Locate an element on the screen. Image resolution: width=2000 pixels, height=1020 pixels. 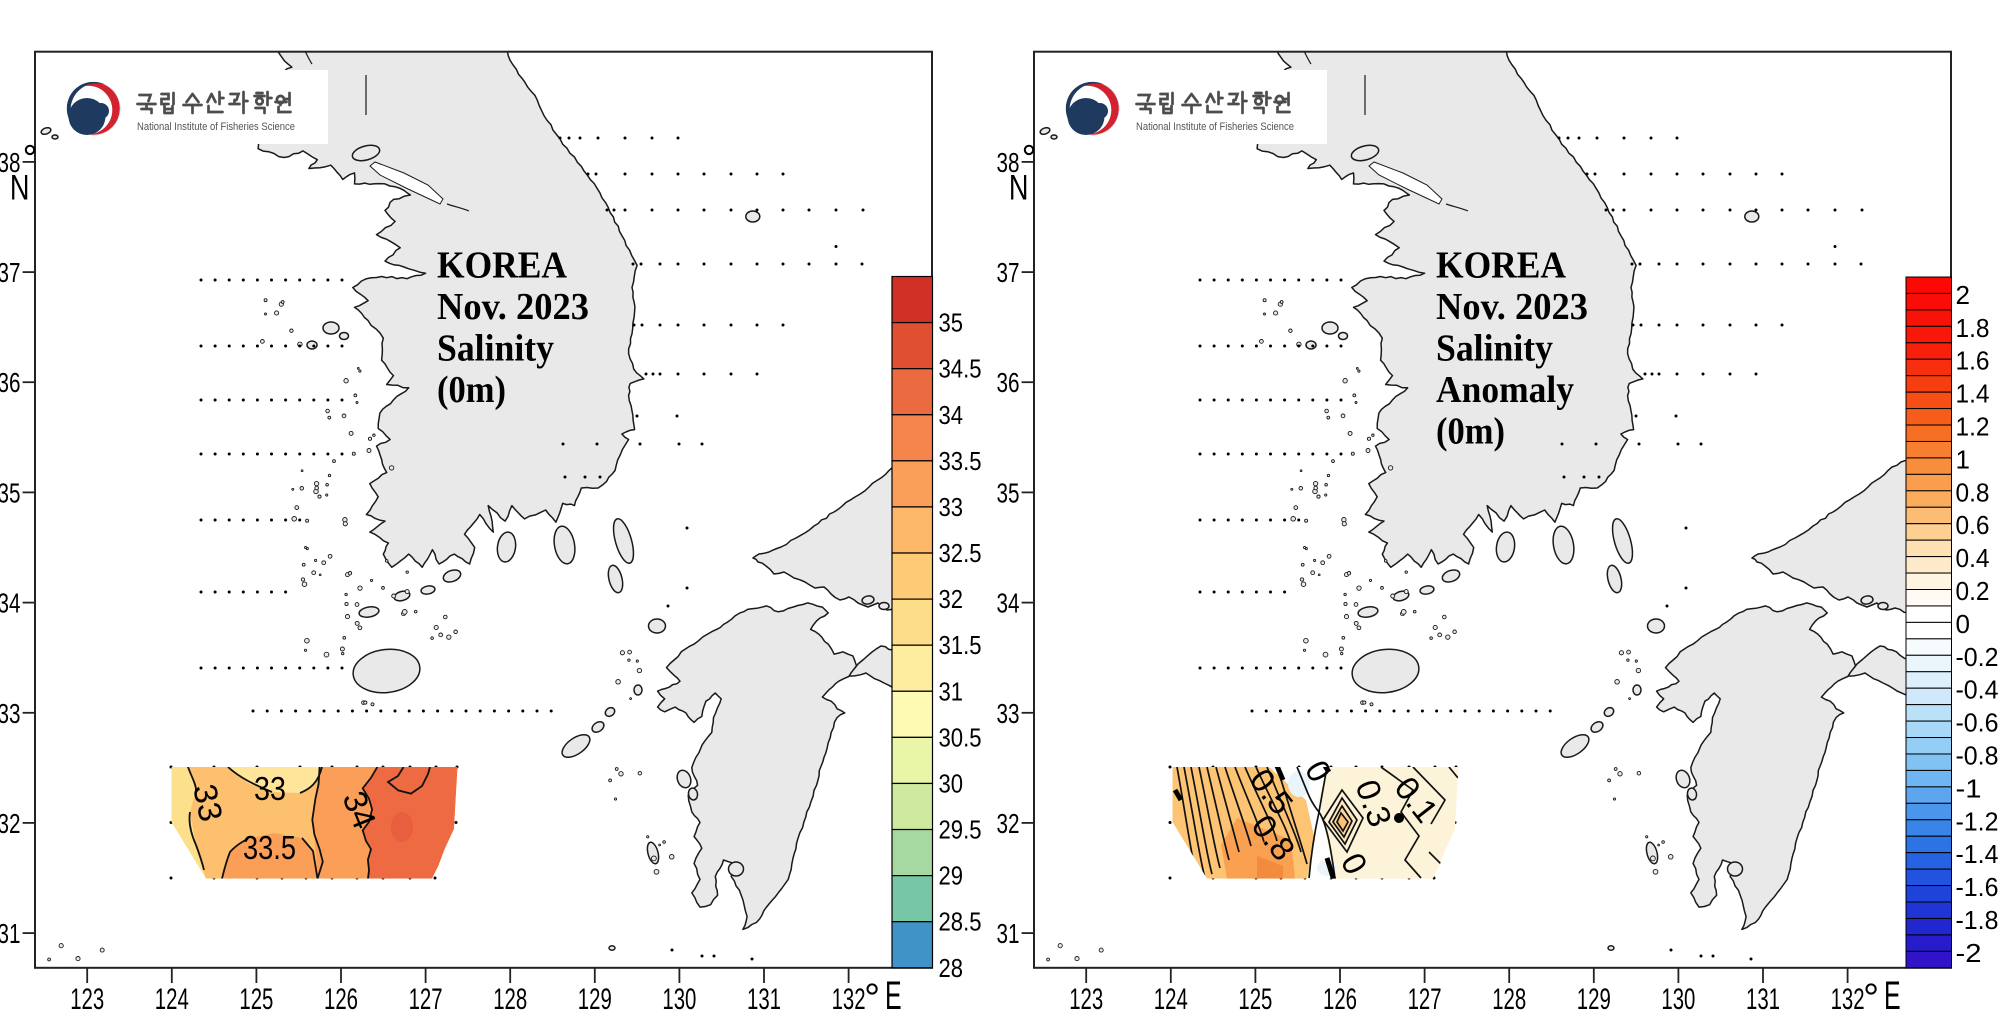
svg-text: 1.2 is located at coordinates (1973, 427).